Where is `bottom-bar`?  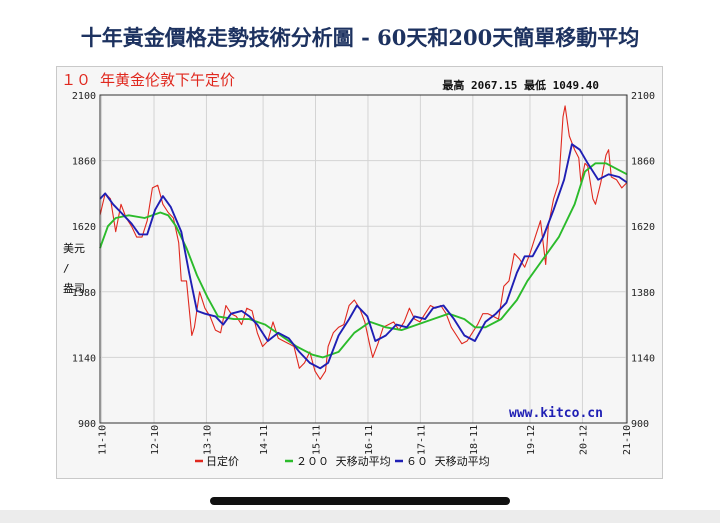
bottom-bar is located at coordinates (360, 516).